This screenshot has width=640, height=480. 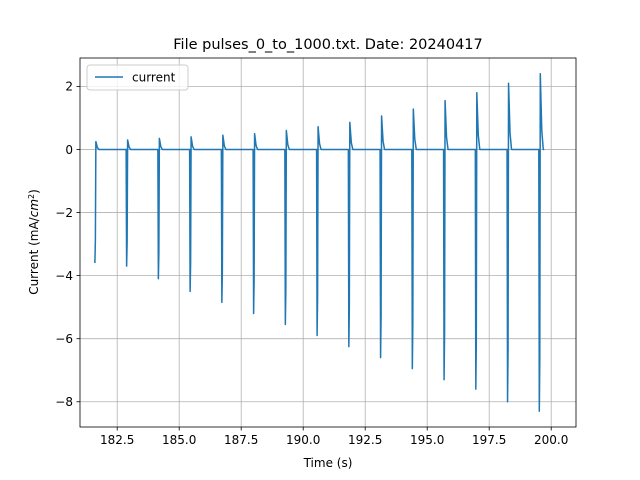 What do you see at coordinates (34, 208) in the screenshot?
I see `y-axis-label-unit: cm` at bounding box center [34, 208].